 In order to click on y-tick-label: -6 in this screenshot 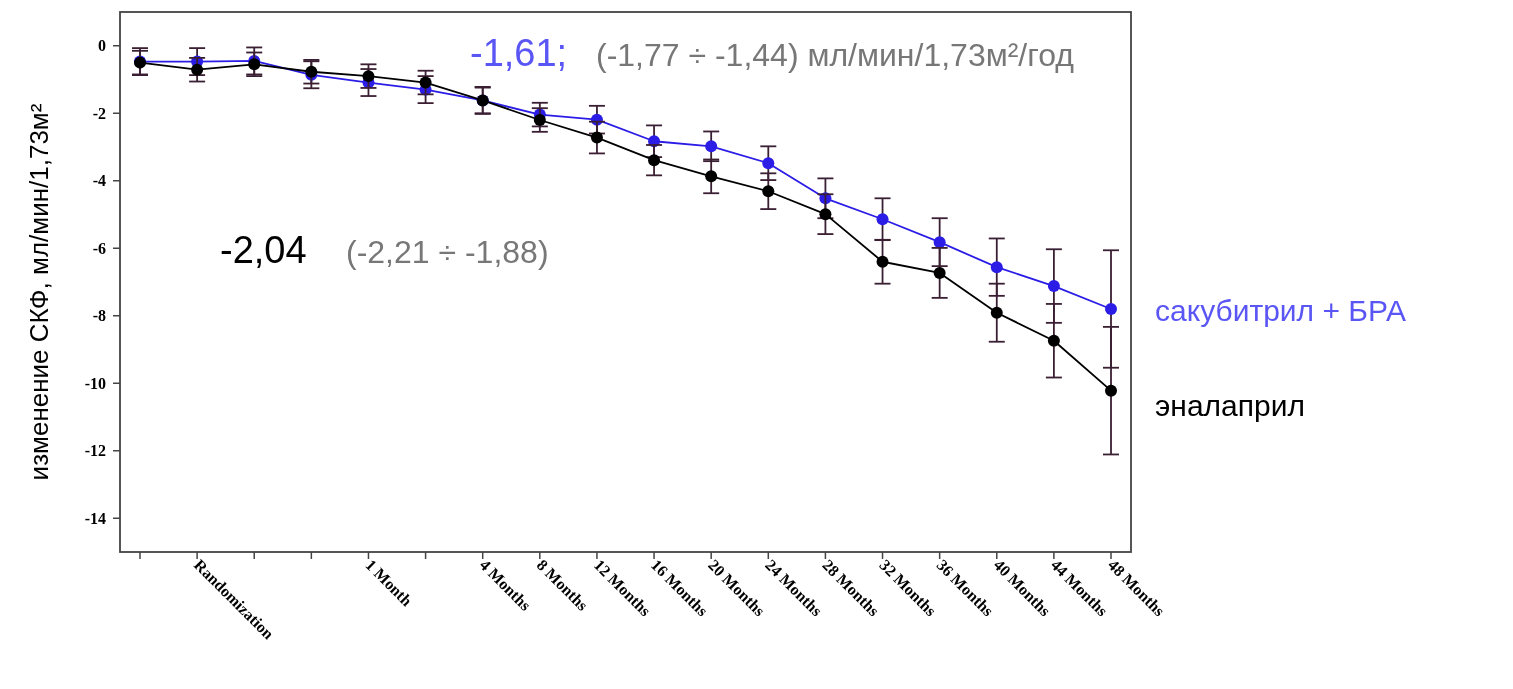, I will do `click(99, 248)`.